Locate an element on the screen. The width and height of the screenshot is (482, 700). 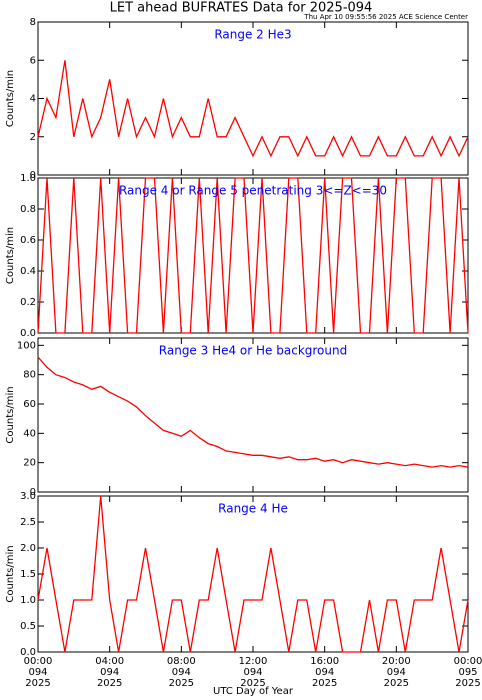
y-tick-label: 0.4 is located at coordinates (28, 271).